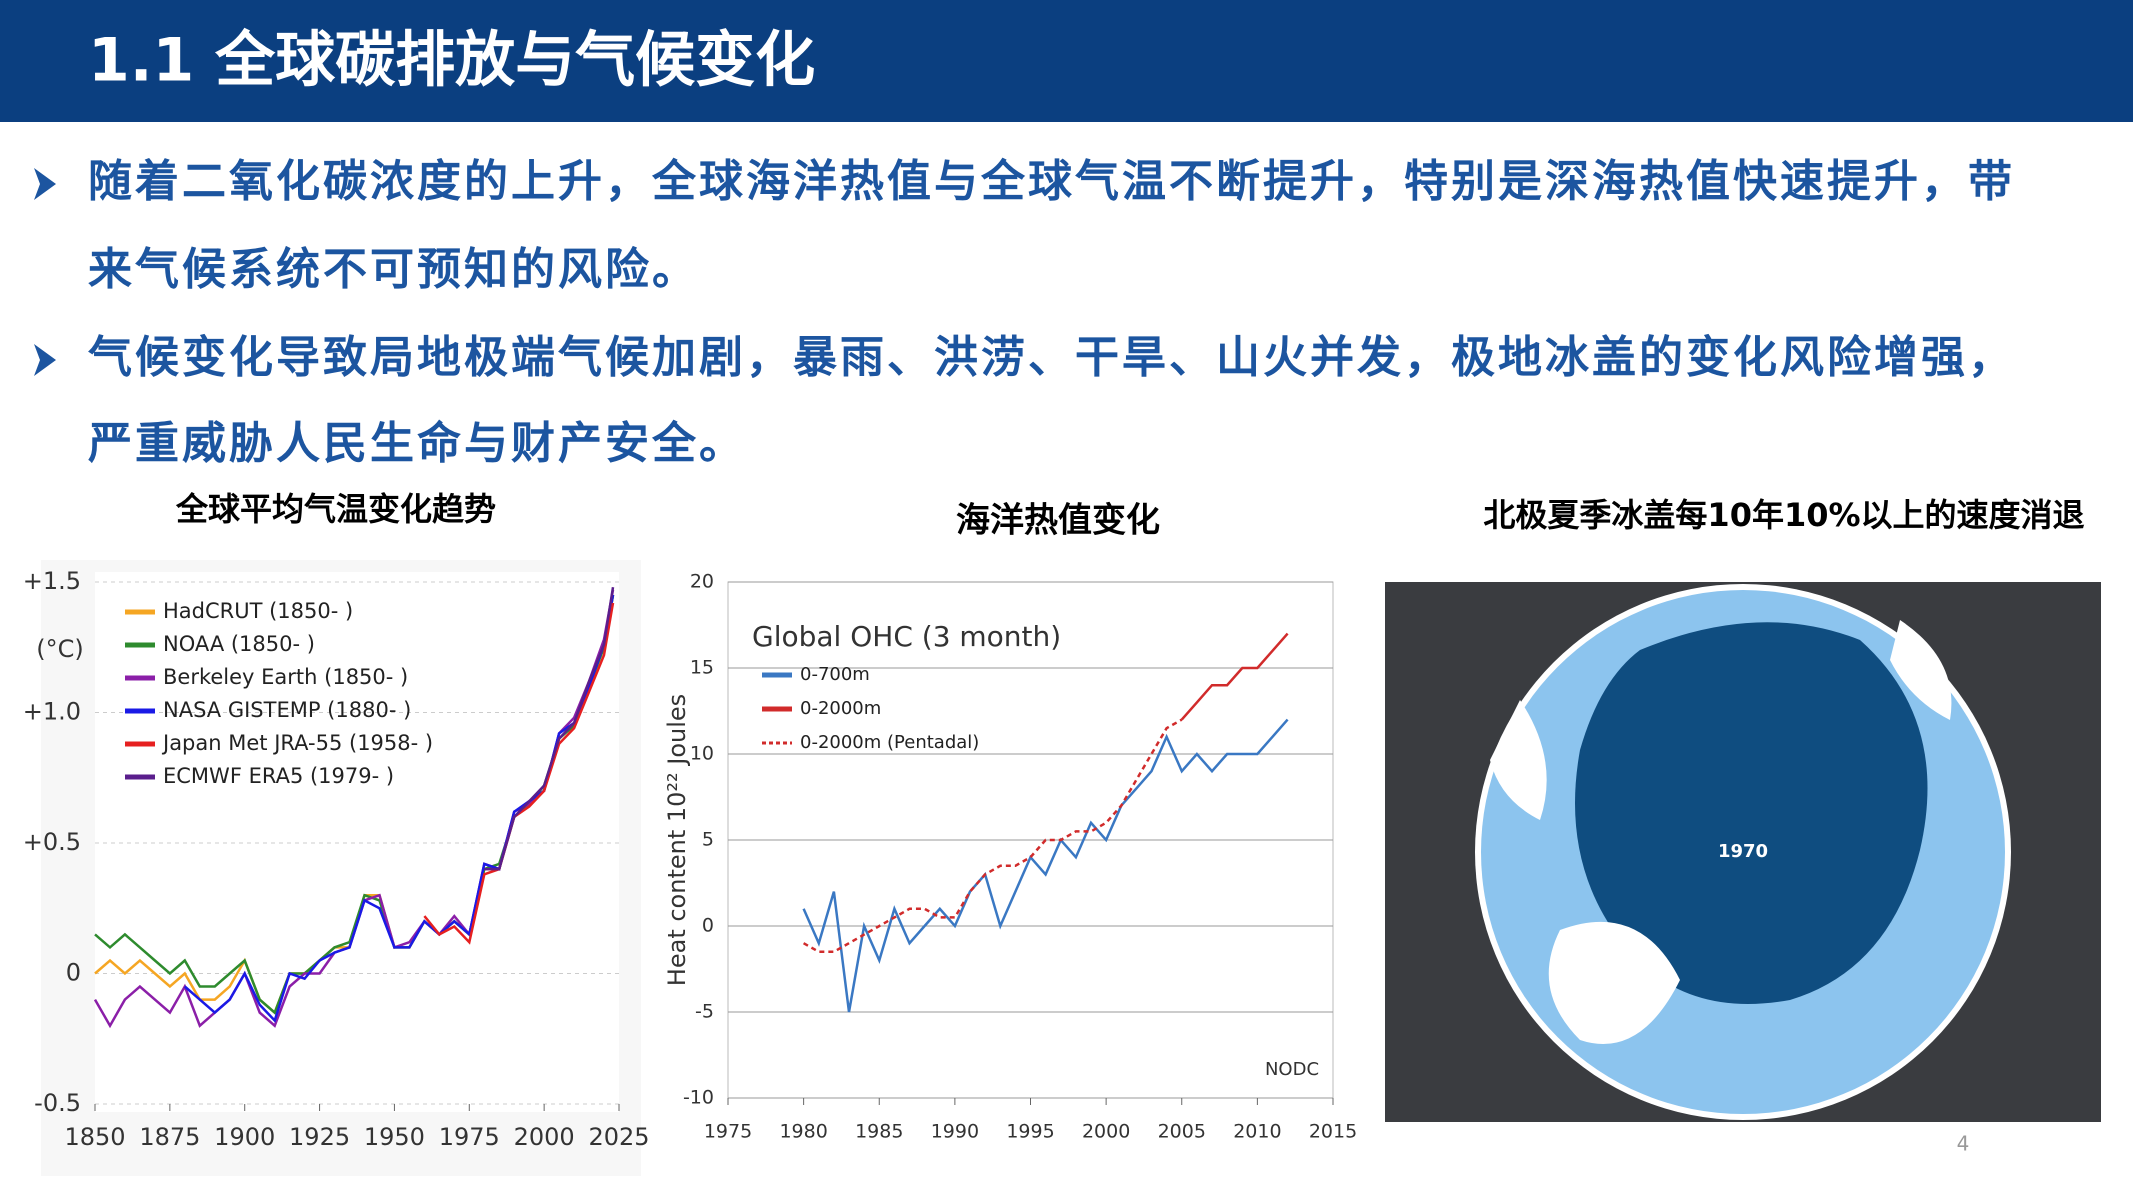 This screenshot has width=2133, height=1200. Describe the element at coordinates (1751, 813) in the screenshot. I see `ice-extent` at that location.